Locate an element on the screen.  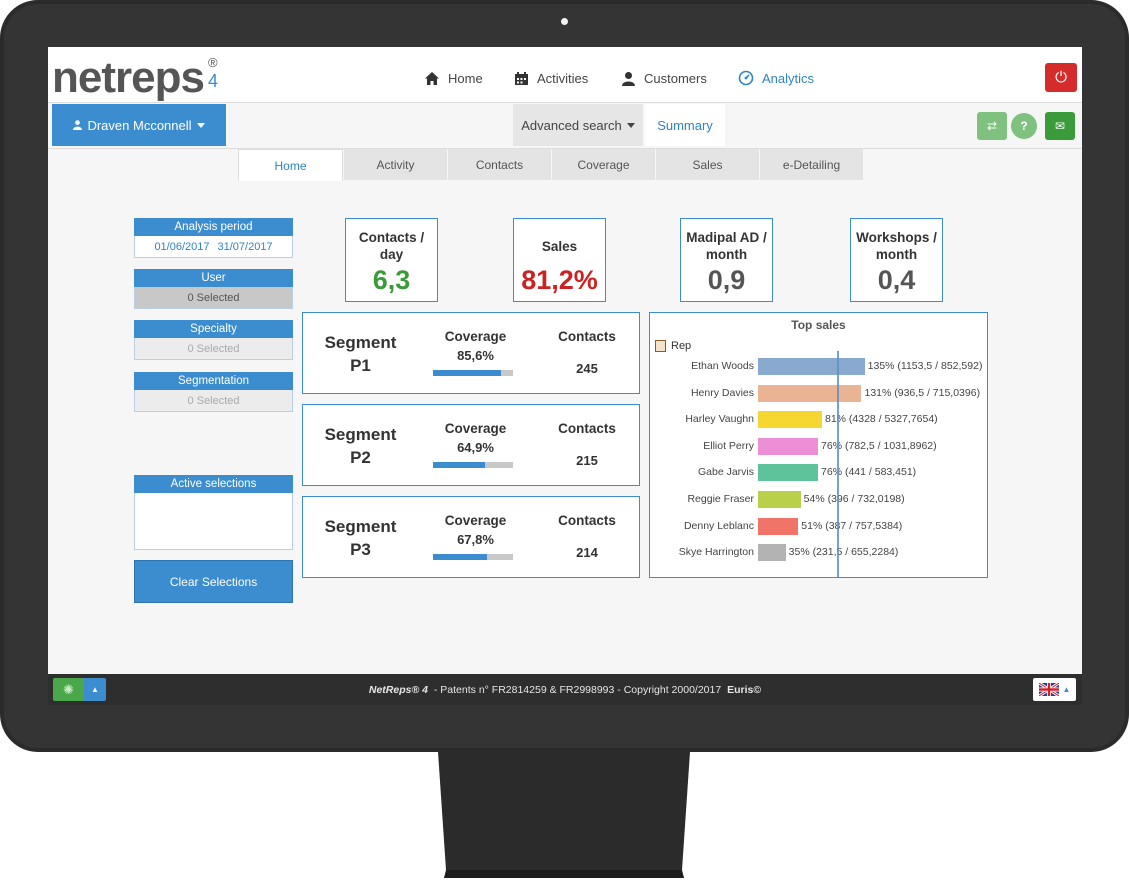
segment-card-p1: Segment P1 Coverage 85,6% Contacts 245 is located at coordinates (471, 353).